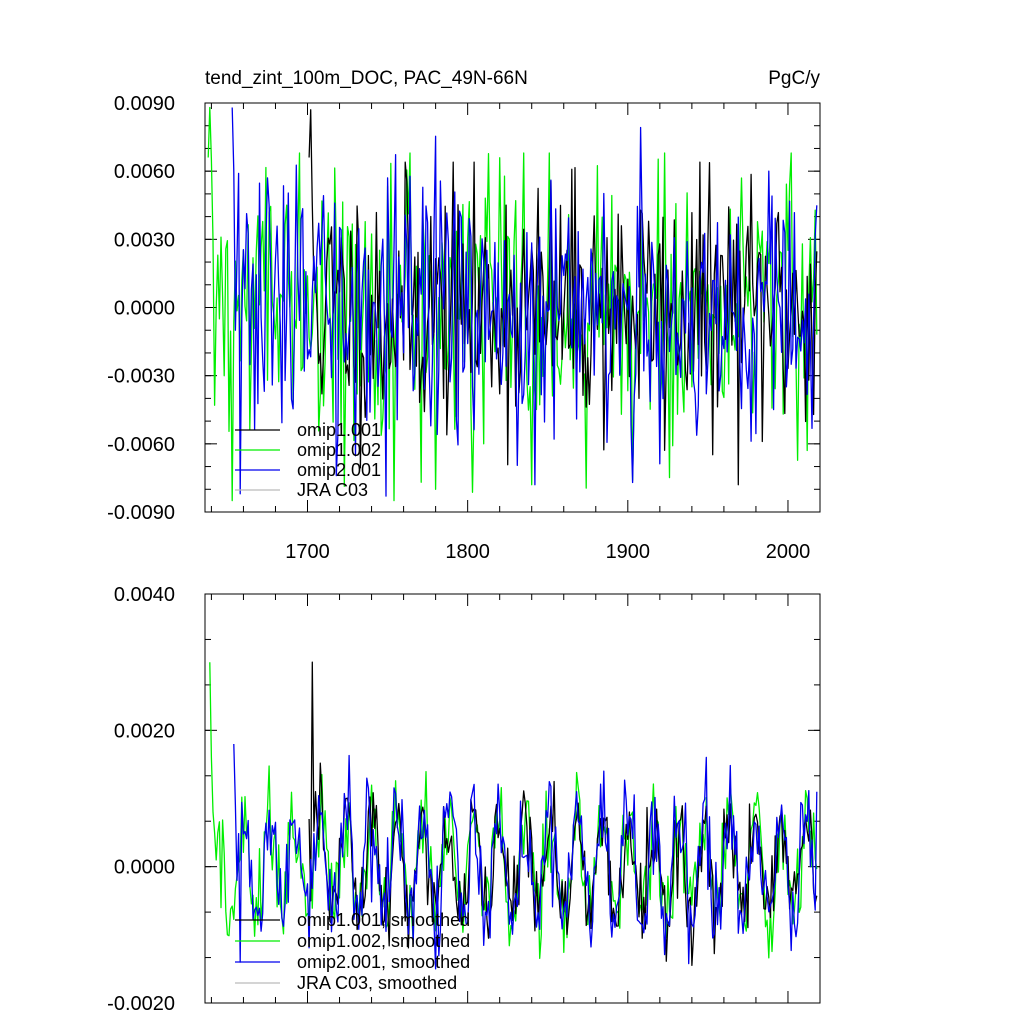 The width and height of the screenshot is (1024, 1024). Describe the element at coordinates (383, 962) in the screenshot. I see `legend-label: omip2.001, smoothed` at that location.